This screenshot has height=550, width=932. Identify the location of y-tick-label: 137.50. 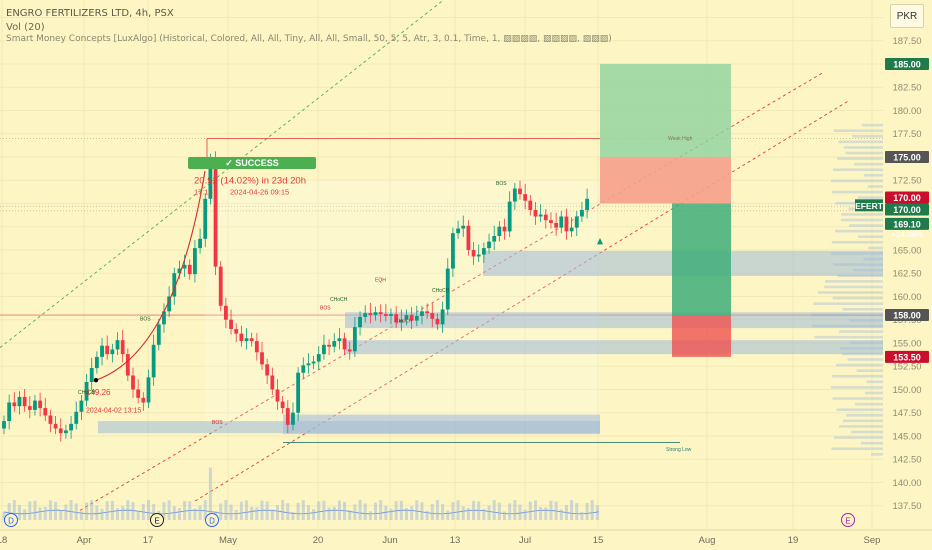
(906, 506).